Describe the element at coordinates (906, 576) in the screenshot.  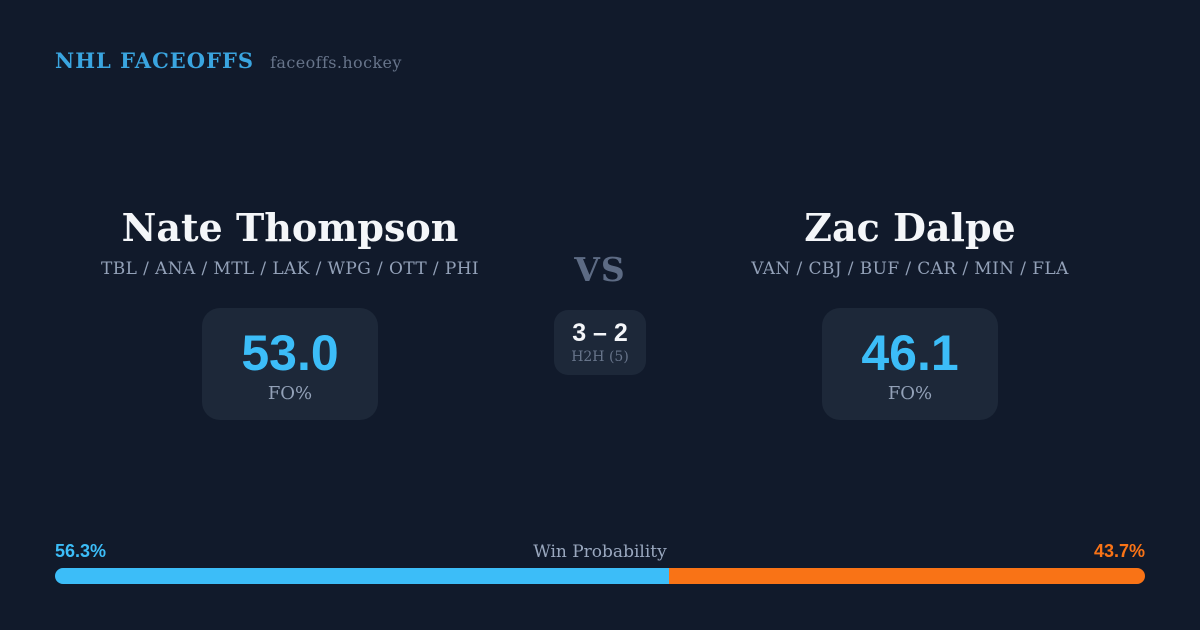
I see `win-bar-right-segment` at that location.